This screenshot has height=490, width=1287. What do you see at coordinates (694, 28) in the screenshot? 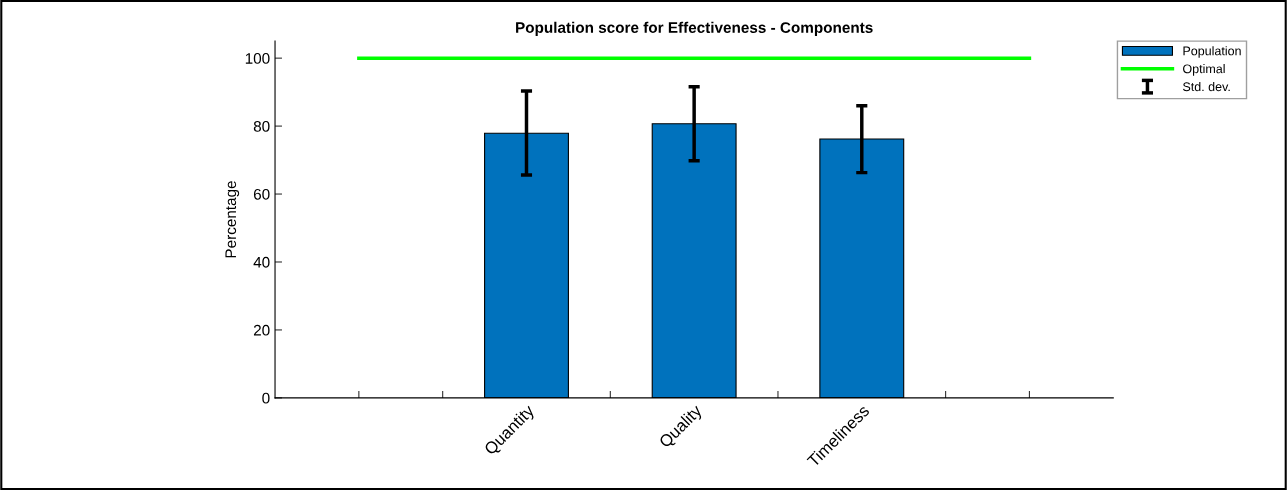
I see `chart-title: Population score for Effectiveness - Components` at bounding box center [694, 28].